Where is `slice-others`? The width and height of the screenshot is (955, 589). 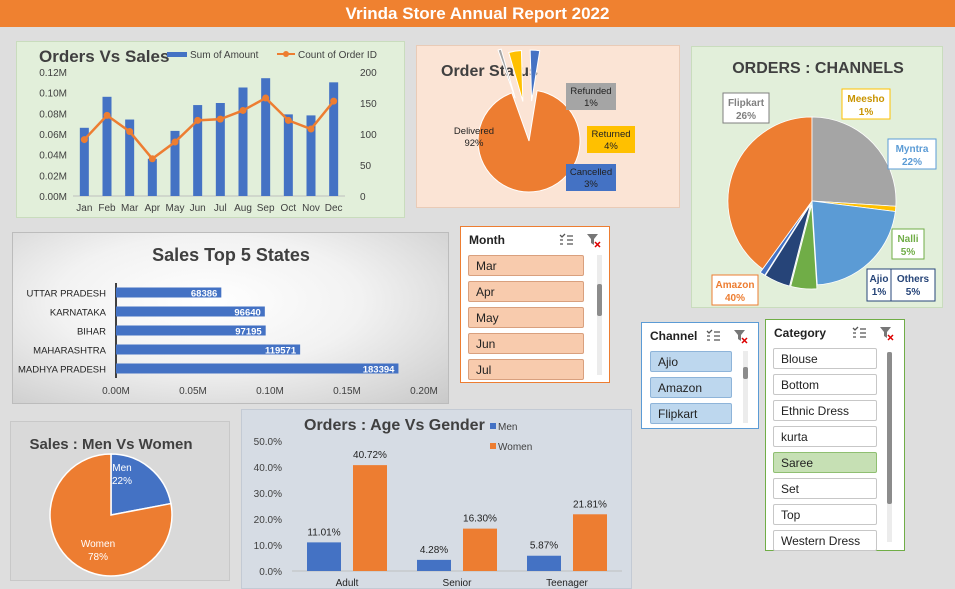
slice-others is located at coordinates (787, 245).